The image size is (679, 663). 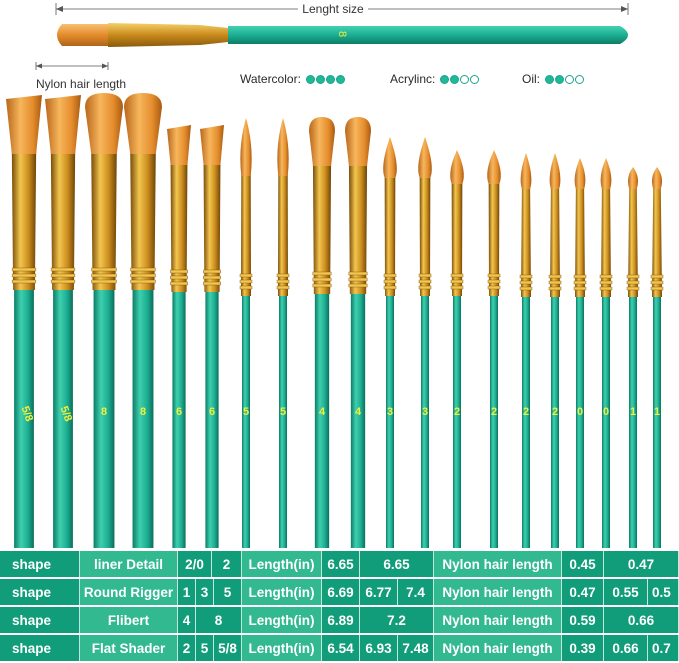 I want to click on legend-watercolor-label: Watercolor:, so click(x=270, y=79).